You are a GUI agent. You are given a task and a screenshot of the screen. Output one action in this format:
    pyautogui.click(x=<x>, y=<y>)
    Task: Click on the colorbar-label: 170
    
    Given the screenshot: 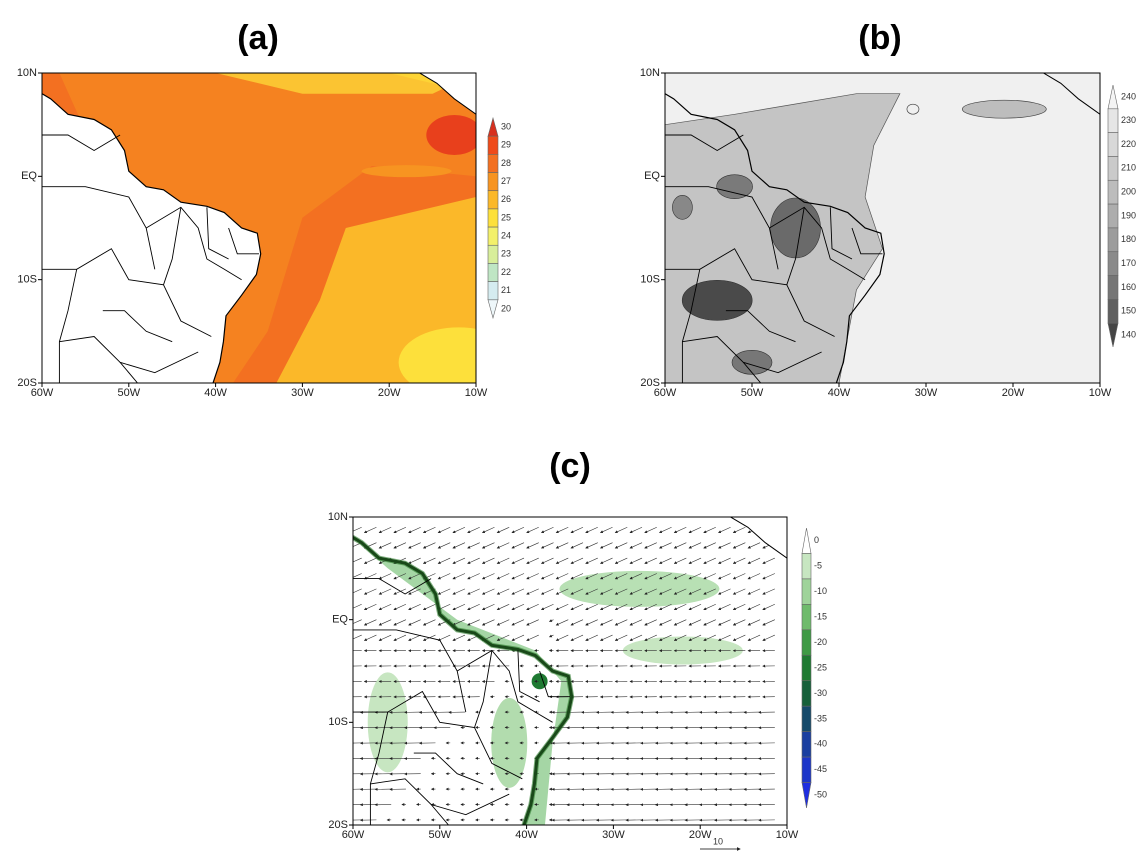 What is the action you would take?
    pyautogui.click(x=1128, y=263)
    